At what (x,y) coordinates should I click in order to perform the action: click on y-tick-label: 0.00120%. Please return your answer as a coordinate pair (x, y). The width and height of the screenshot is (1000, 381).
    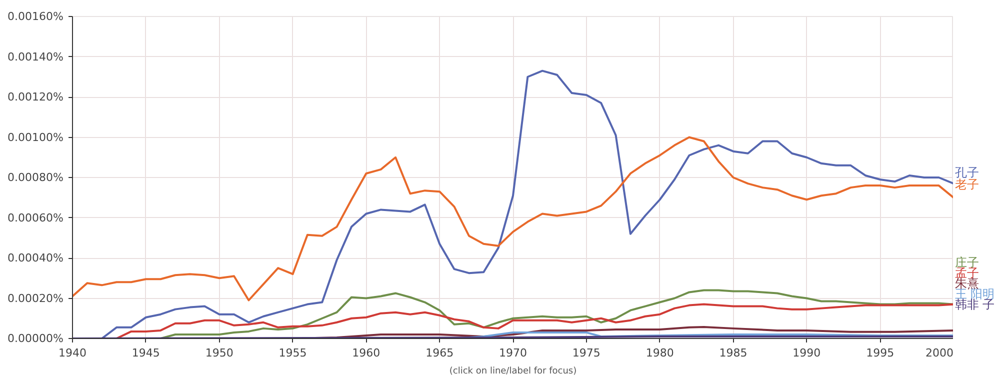
    Looking at the image, I should click on (36, 97).